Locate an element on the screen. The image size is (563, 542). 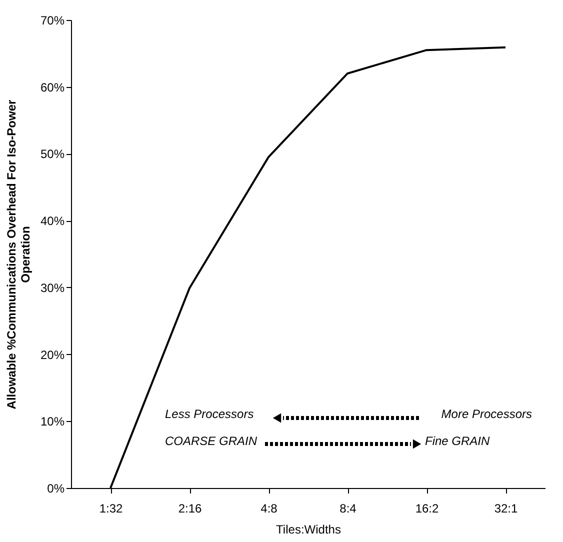
x-tick-label: 16:2 is located at coordinates (427, 509).